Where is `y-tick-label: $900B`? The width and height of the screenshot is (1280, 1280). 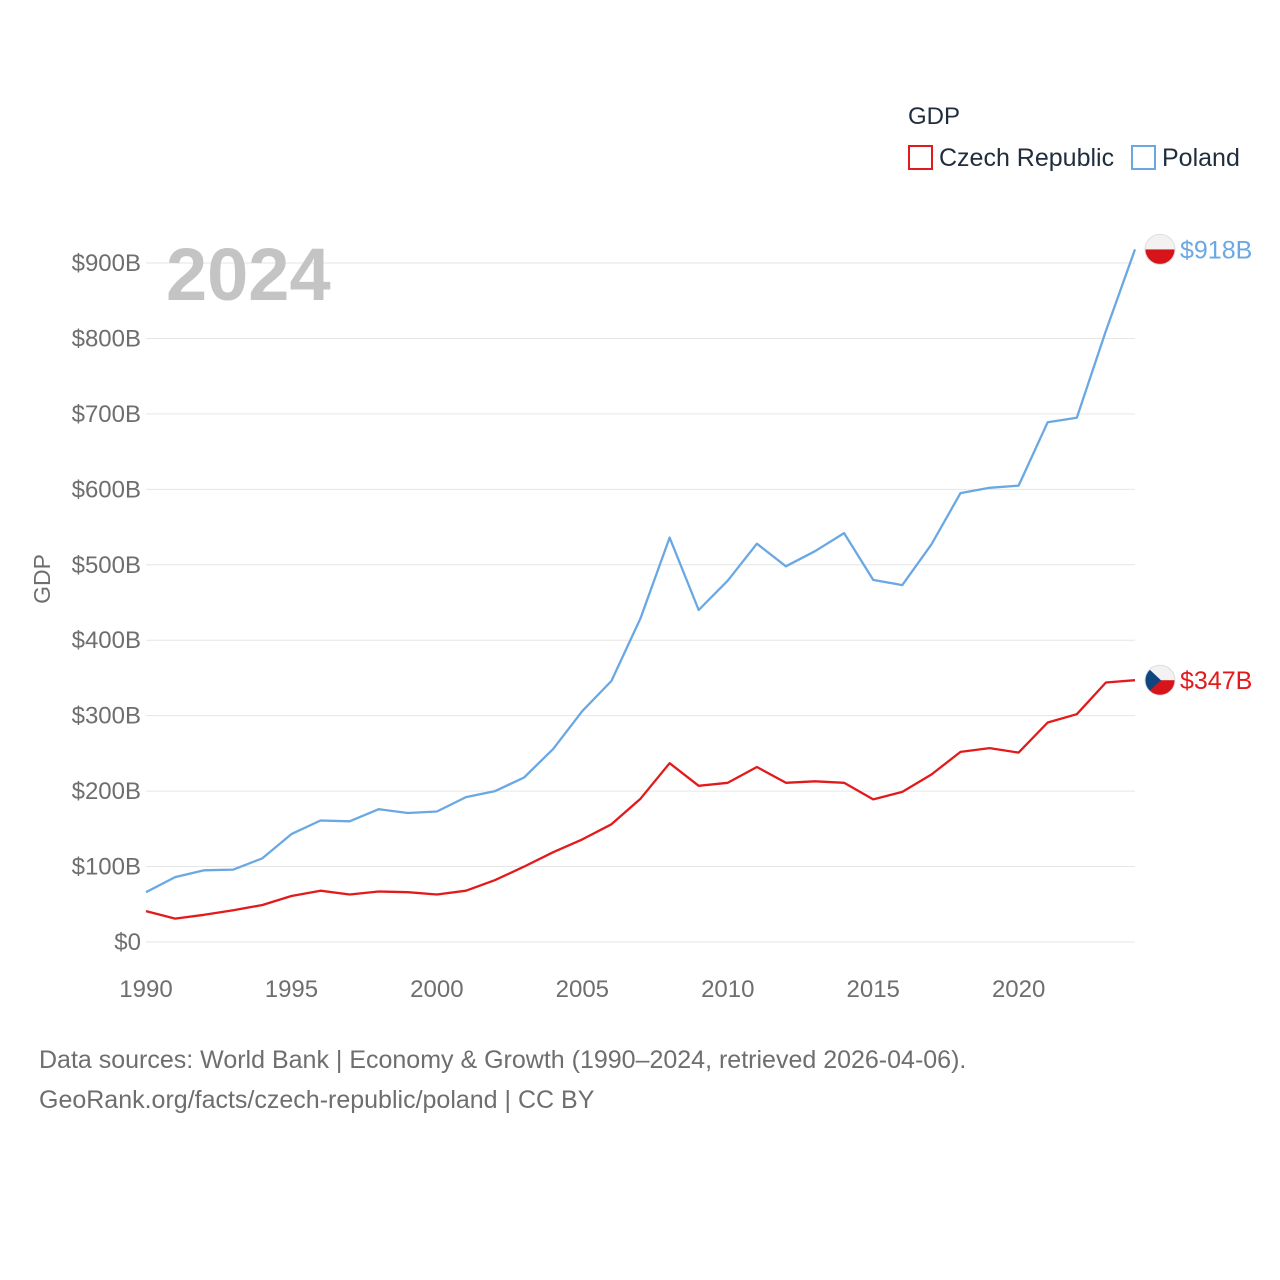 y-tick-label: $900B is located at coordinates (106, 263).